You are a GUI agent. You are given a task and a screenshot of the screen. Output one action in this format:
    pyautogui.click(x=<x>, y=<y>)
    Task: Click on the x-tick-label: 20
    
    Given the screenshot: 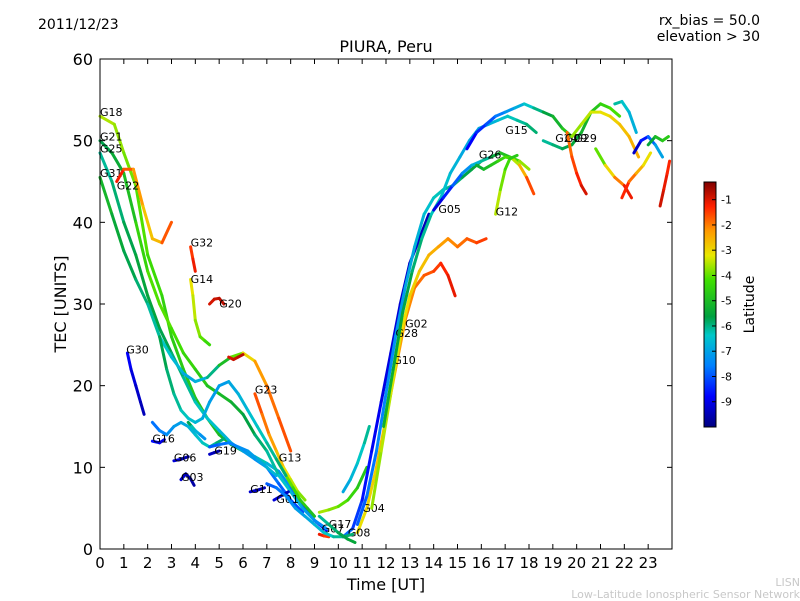 What is the action you would take?
    pyautogui.click(x=576, y=563)
    